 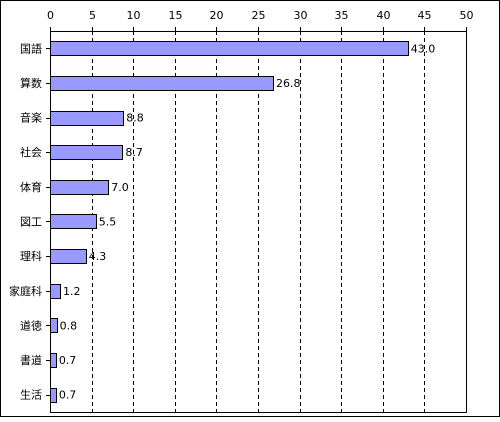 What do you see at coordinates (425, 15) in the screenshot?
I see `tick-label: 45` at bounding box center [425, 15].